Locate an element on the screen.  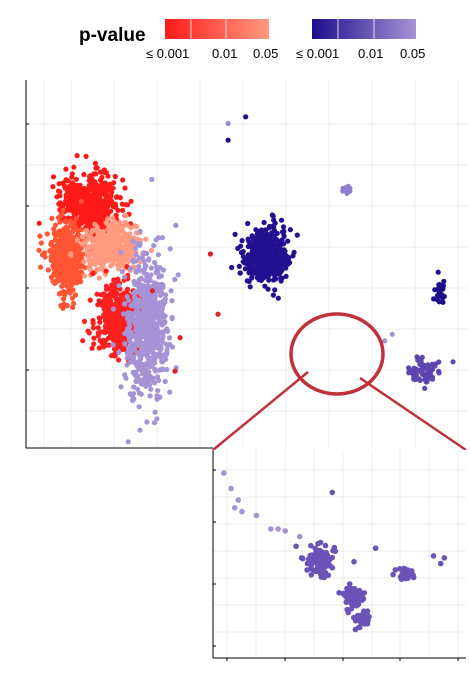
inset-points is located at coordinates (334, 551).